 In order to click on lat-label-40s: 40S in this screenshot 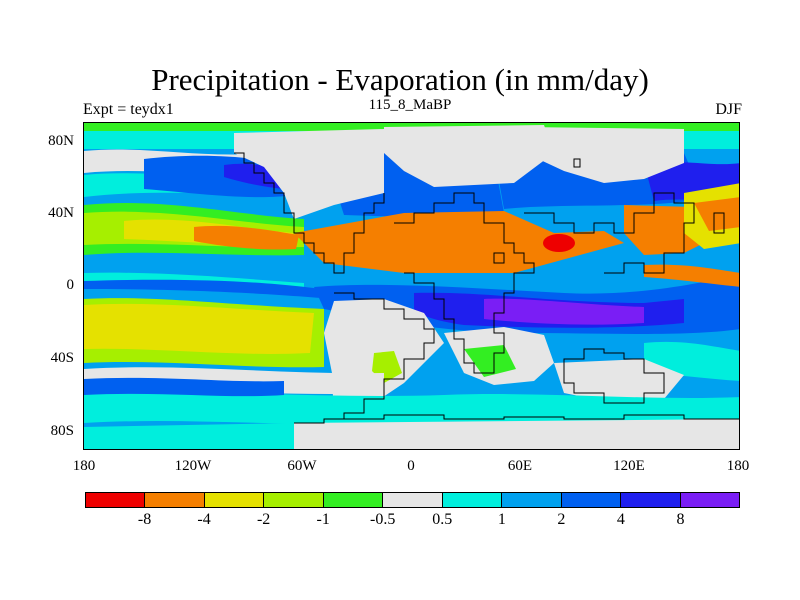, I will do `click(62, 358)`.